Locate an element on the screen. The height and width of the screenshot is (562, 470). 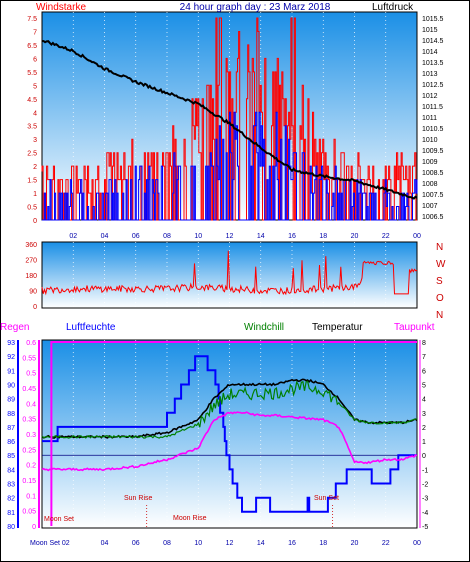
humidity-axis-title: Luftfeuchte is located at coordinates (91, 327).